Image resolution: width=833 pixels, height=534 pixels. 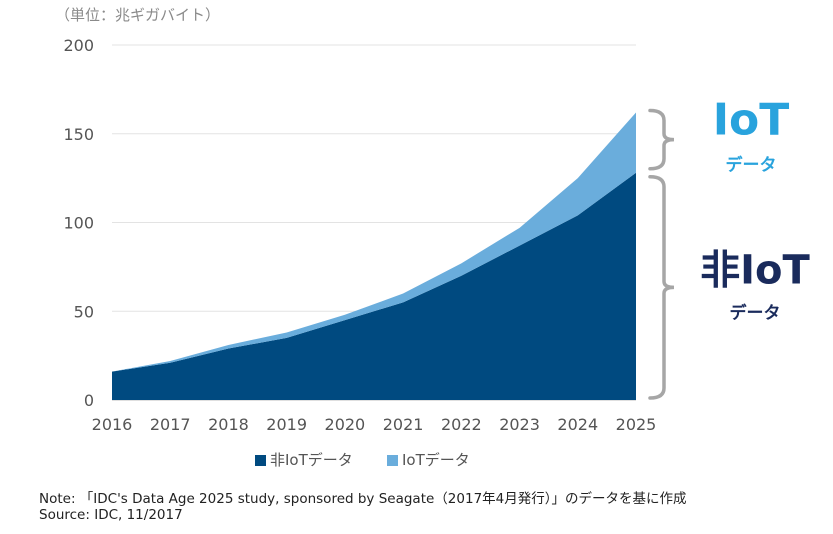 What do you see at coordinates (403, 424) in the screenshot?
I see `x-tick-label-2021: 2021` at bounding box center [403, 424].